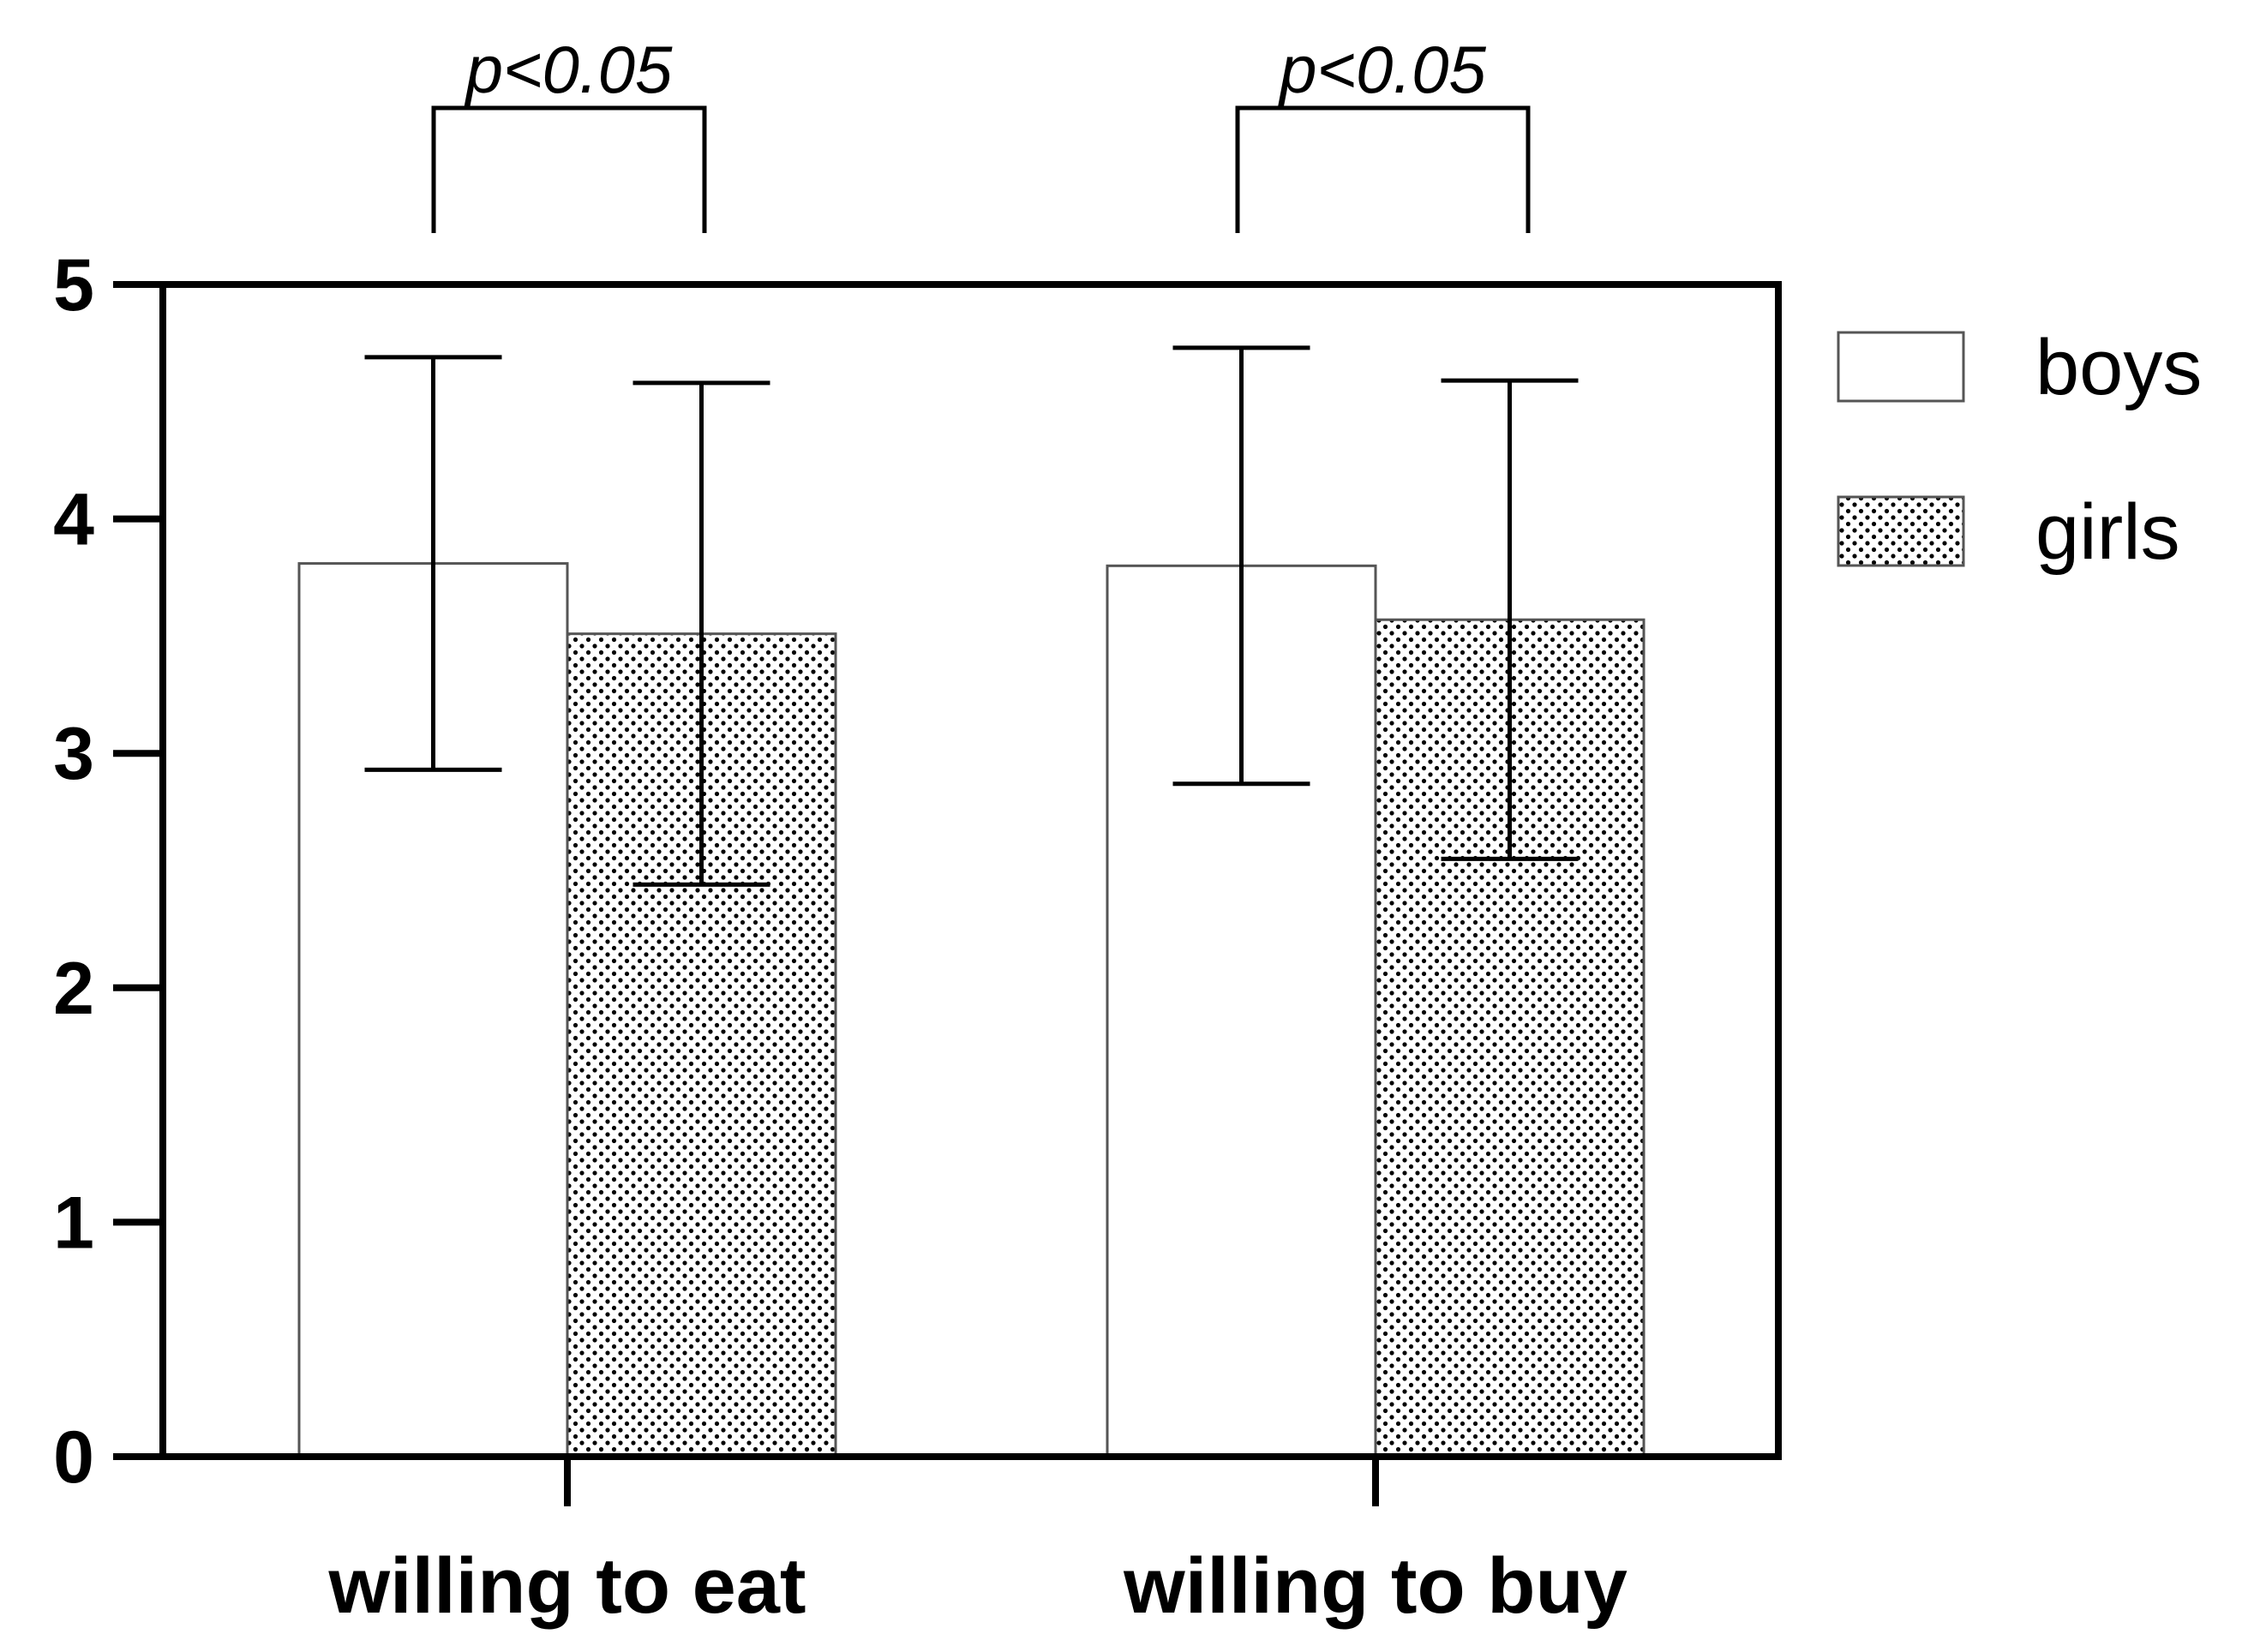 This screenshot has width=2260, height=1652. I want to click on legend-label-boys: boys, so click(2118, 367).